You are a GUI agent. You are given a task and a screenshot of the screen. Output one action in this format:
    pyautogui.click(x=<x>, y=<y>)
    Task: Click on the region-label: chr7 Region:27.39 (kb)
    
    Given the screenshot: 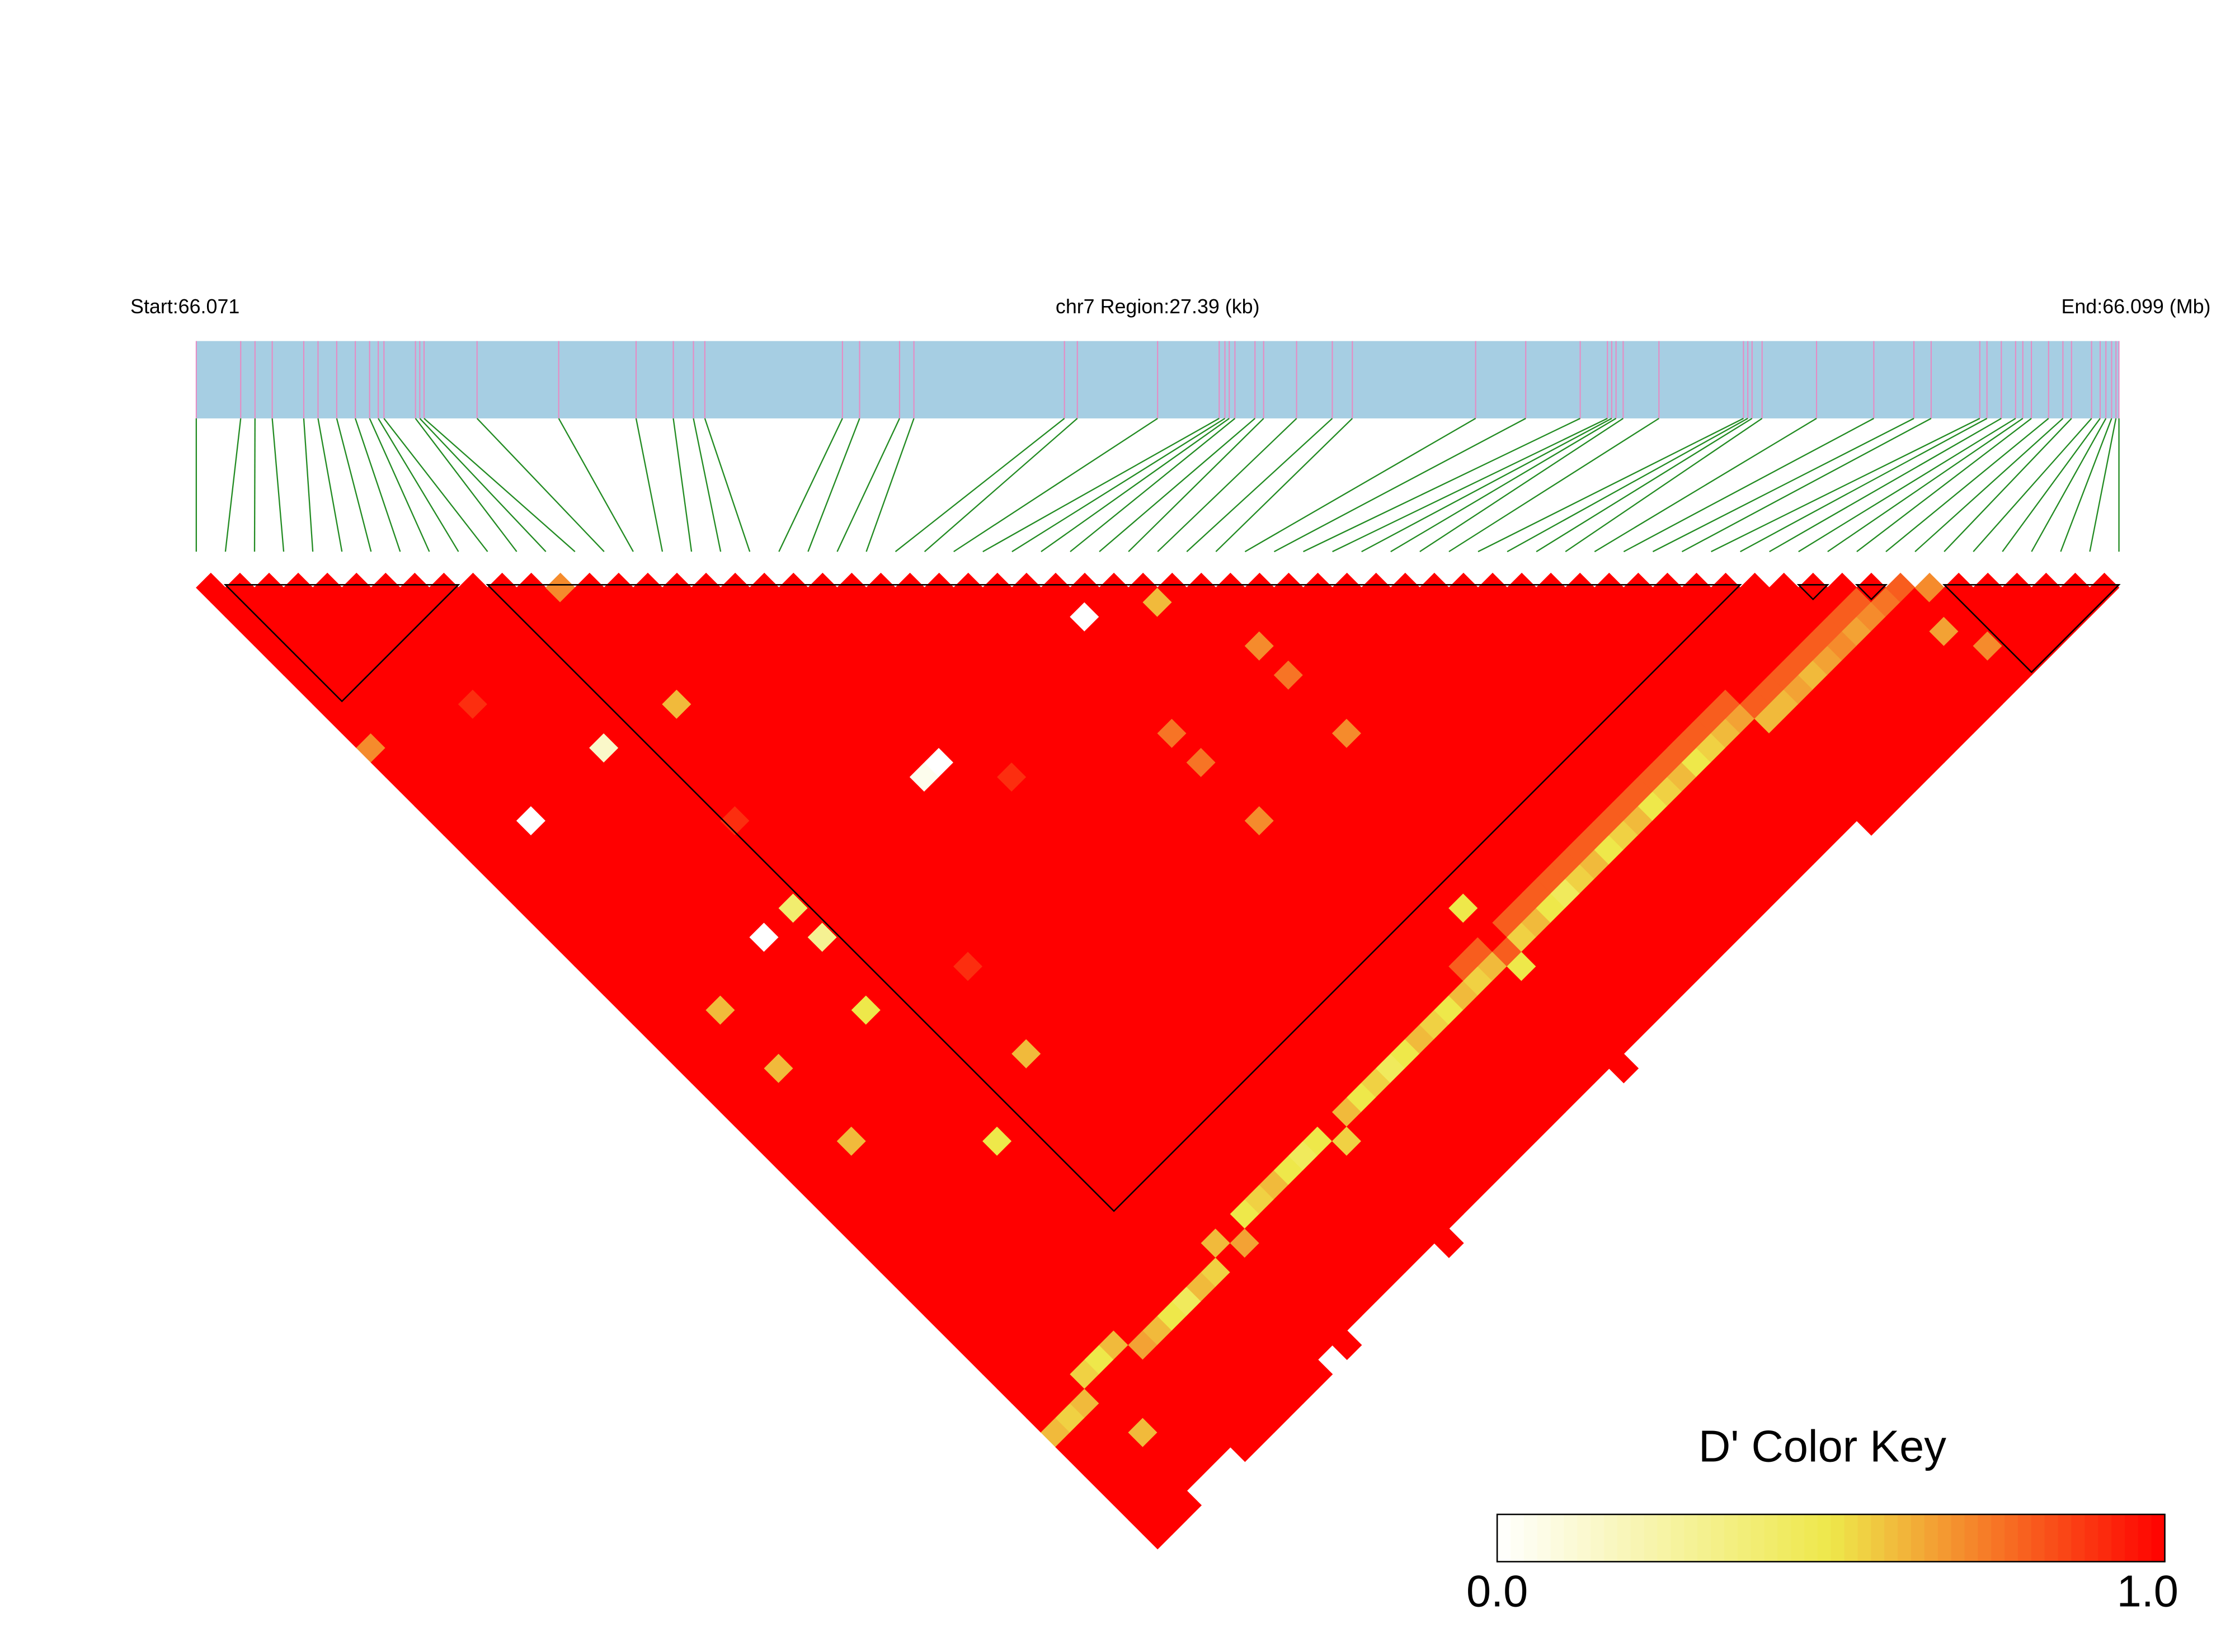 What is the action you would take?
    pyautogui.click(x=1158, y=306)
    